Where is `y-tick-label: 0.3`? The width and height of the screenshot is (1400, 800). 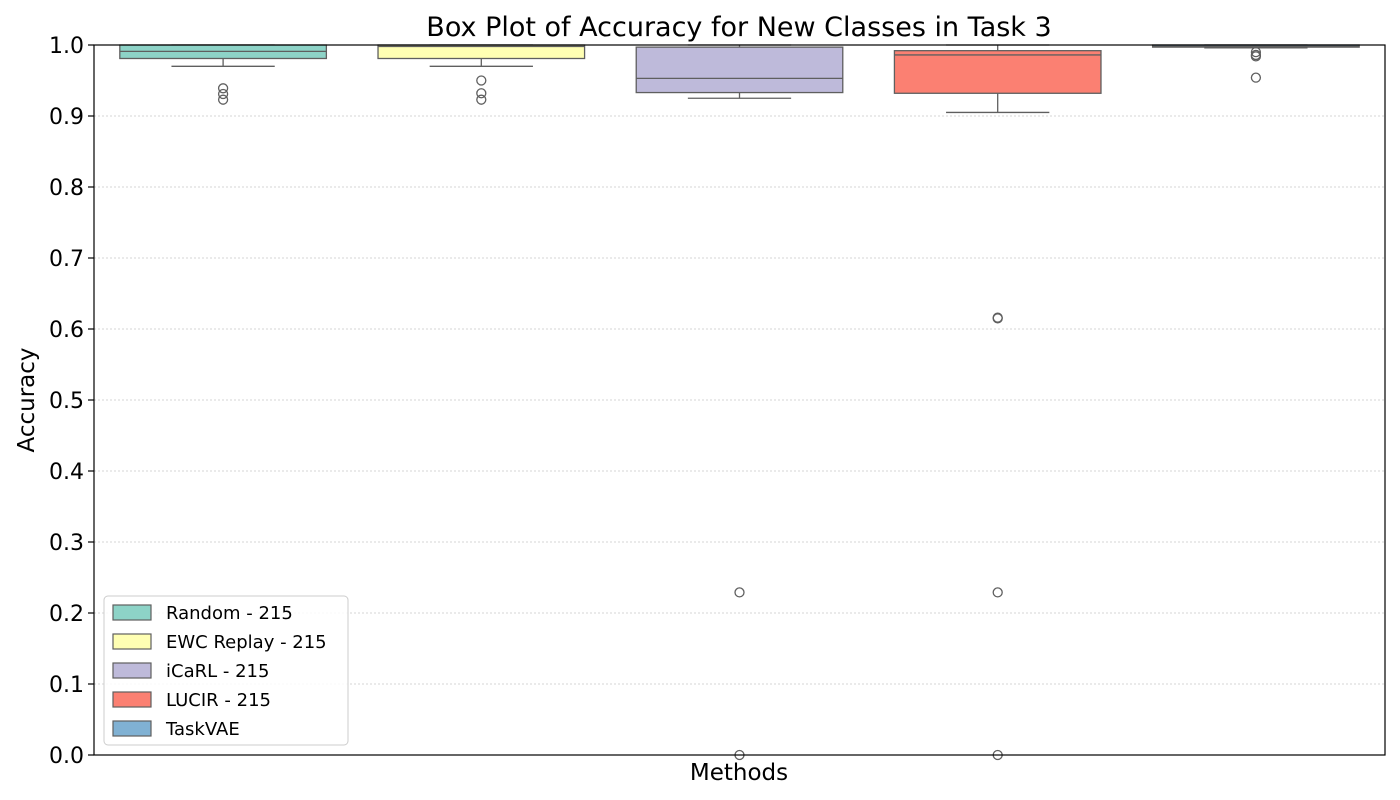 y-tick-label: 0.3 is located at coordinates (66, 543).